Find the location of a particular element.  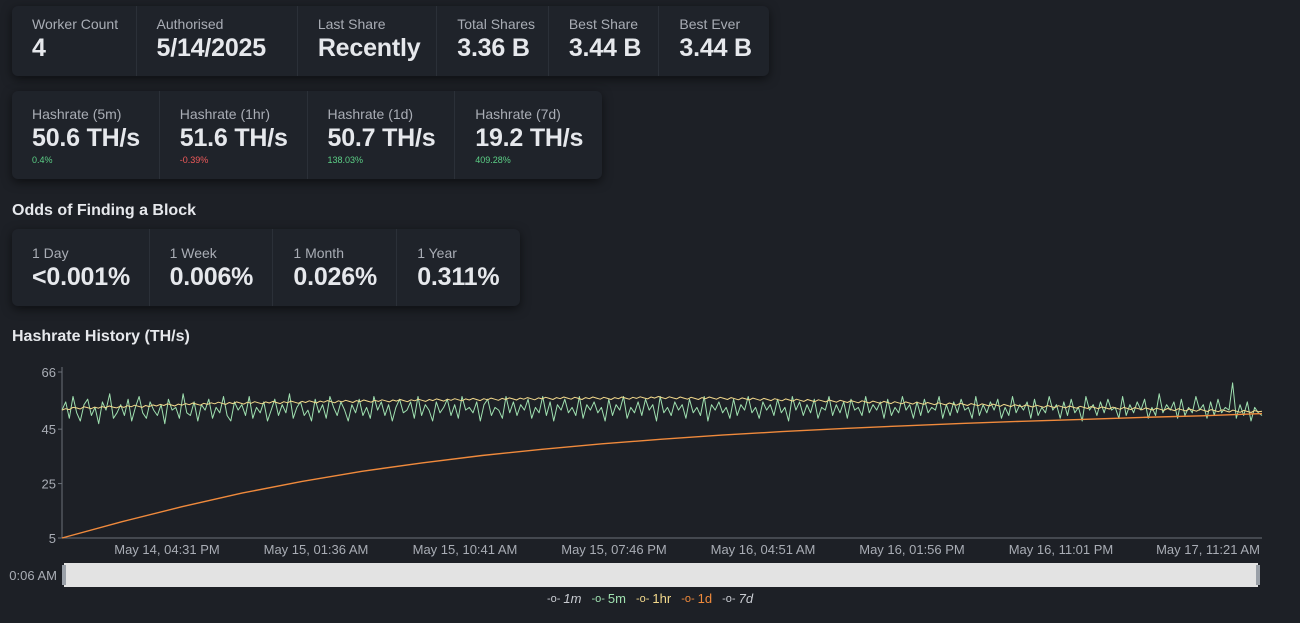

stat-worker-count: Worker Count 4 is located at coordinates (74, 41).